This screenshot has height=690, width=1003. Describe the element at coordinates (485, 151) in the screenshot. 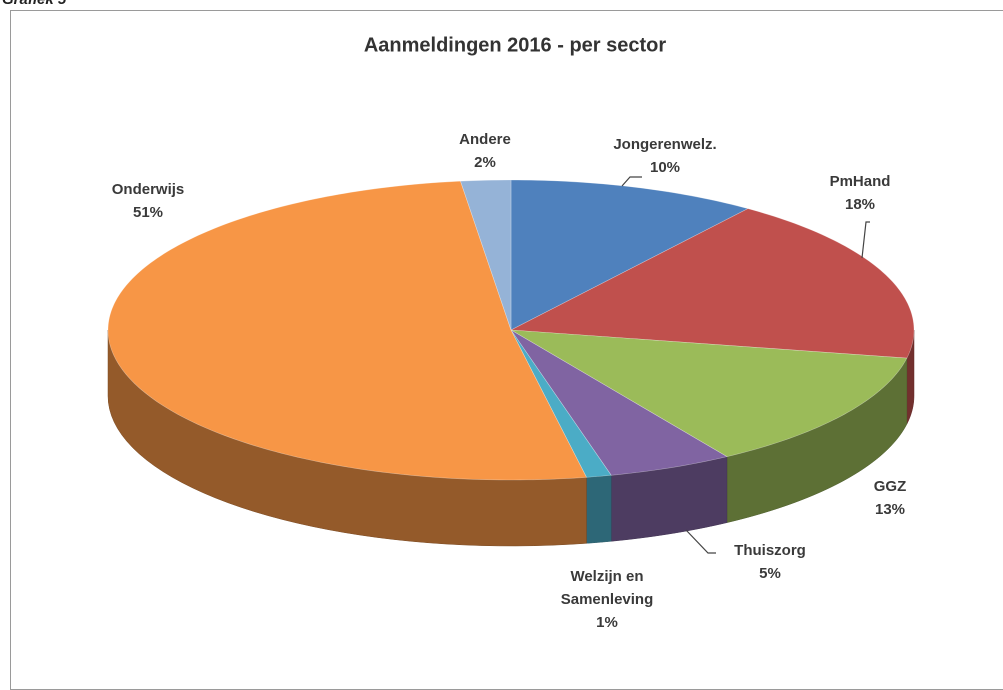

I see `slice-label: Andere 2%` at that location.